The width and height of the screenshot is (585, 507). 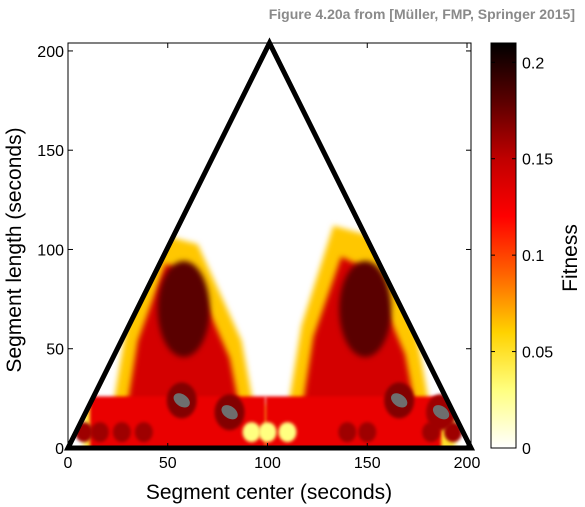 I want to click on y-axis-label: Segment length (seconds), so click(x=14, y=249).